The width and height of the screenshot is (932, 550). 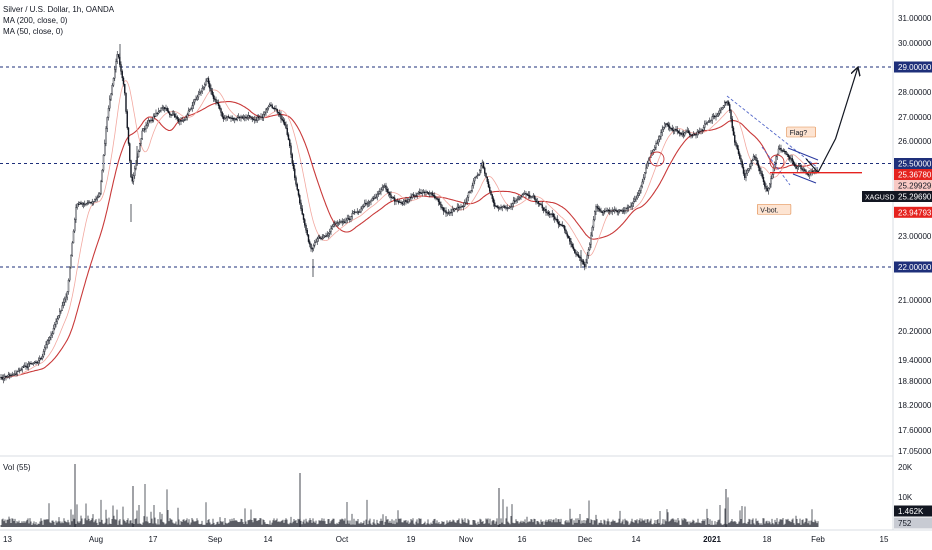 I want to click on volume-bars, so click(x=409, y=495).